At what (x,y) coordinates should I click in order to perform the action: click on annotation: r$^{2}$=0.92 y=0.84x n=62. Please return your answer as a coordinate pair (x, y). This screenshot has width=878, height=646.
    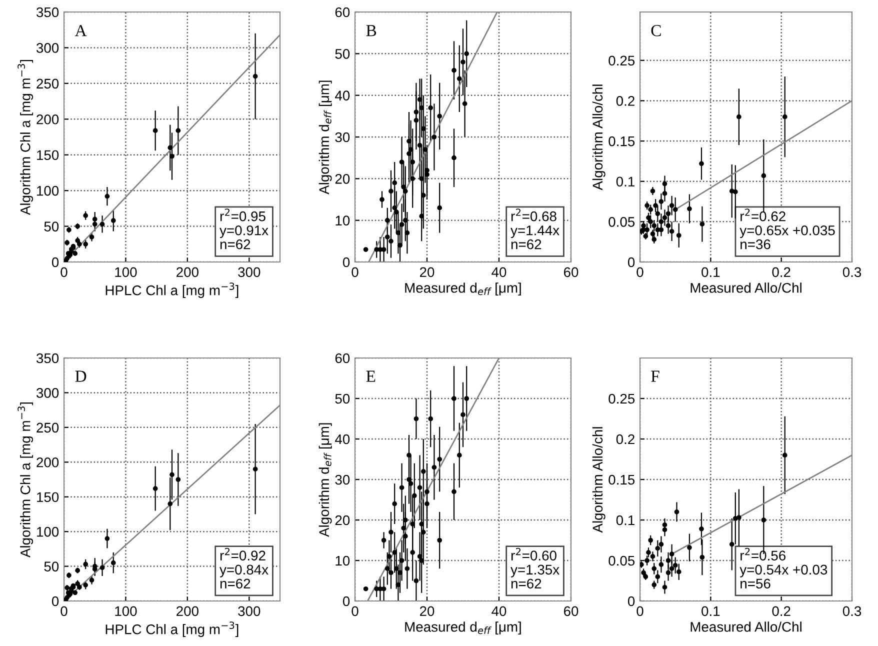
    Looking at the image, I should click on (244, 568).